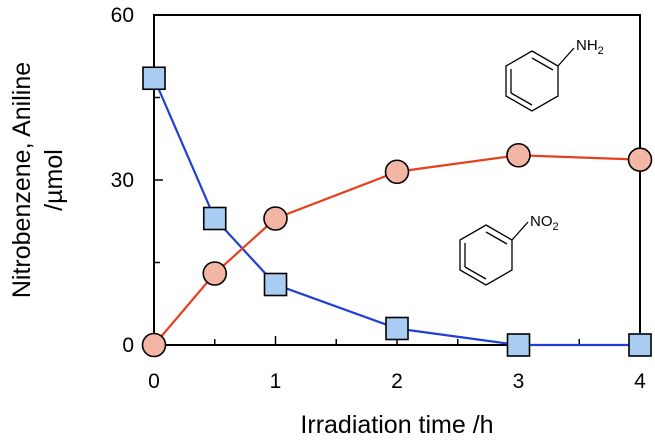 The width and height of the screenshot is (655, 441). Describe the element at coordinates (396, 425) in the screenshot. I see `x-axis-title: Irradiation time /h` at that location.